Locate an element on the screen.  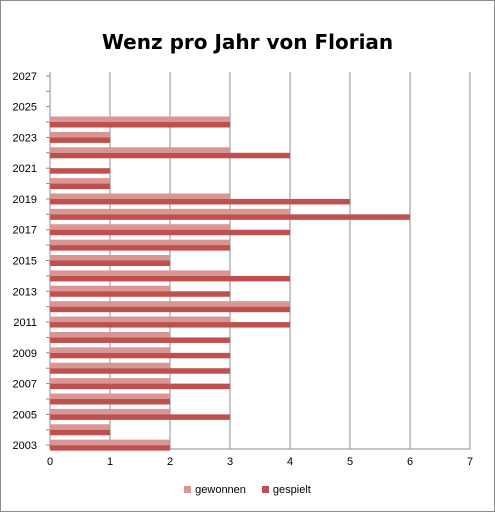
legend-item-gespielt: gespielt is located at coordinates (286, 490).